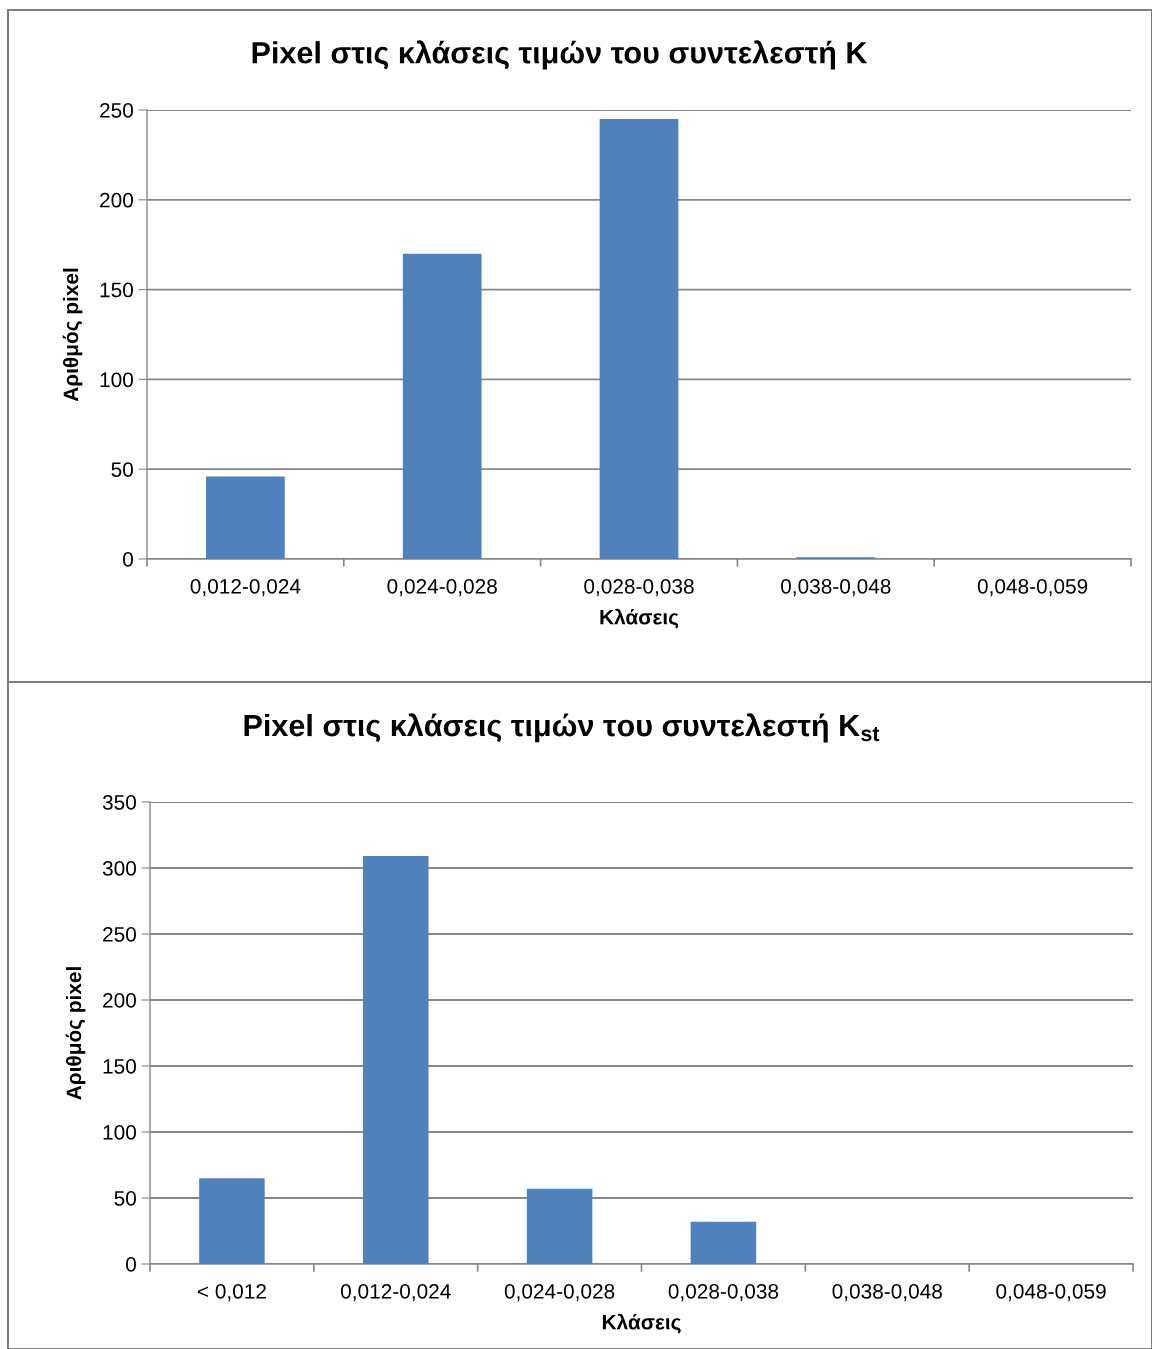  Describe the element at coordinates (562, 728) in the screenshot. I see `chart-title: Pixel στις κλάσεις τιμών του συντελεστή K$_{st}$` at that location.